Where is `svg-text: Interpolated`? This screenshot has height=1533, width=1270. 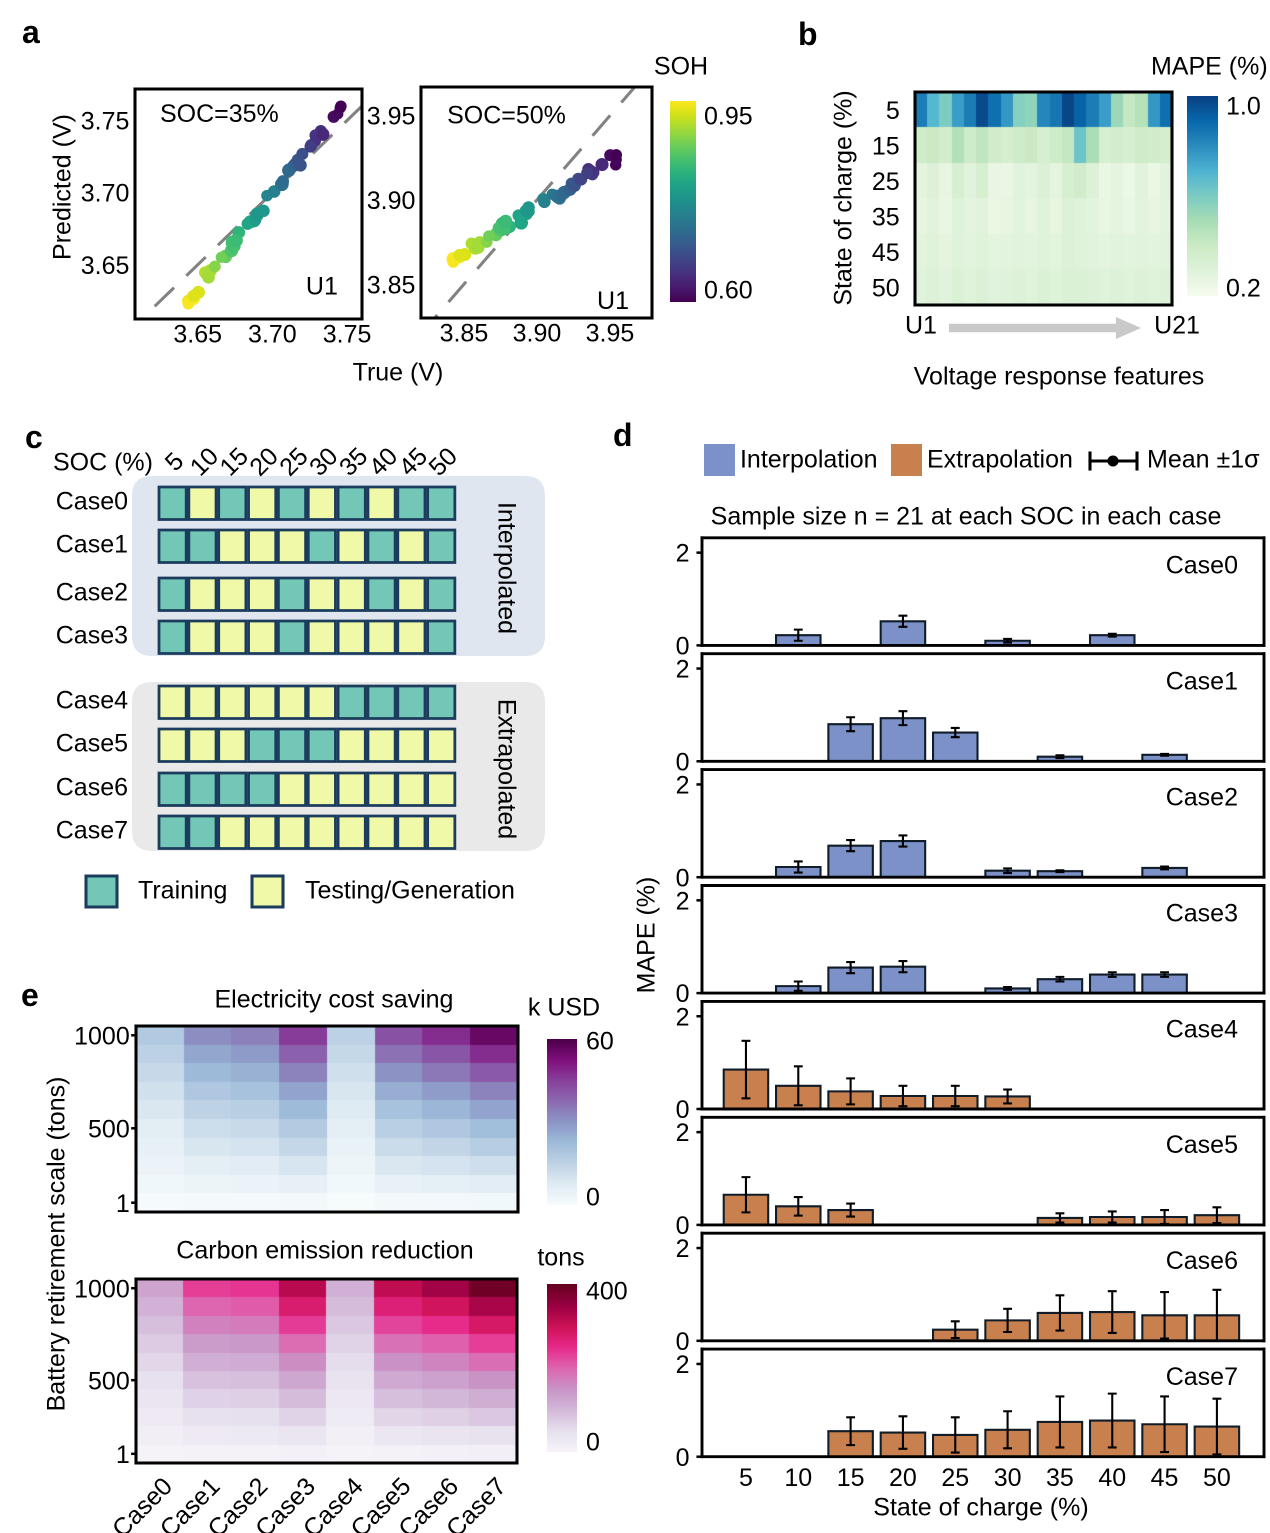
svg-text: Interpolated is located at coordinates (507, 568).